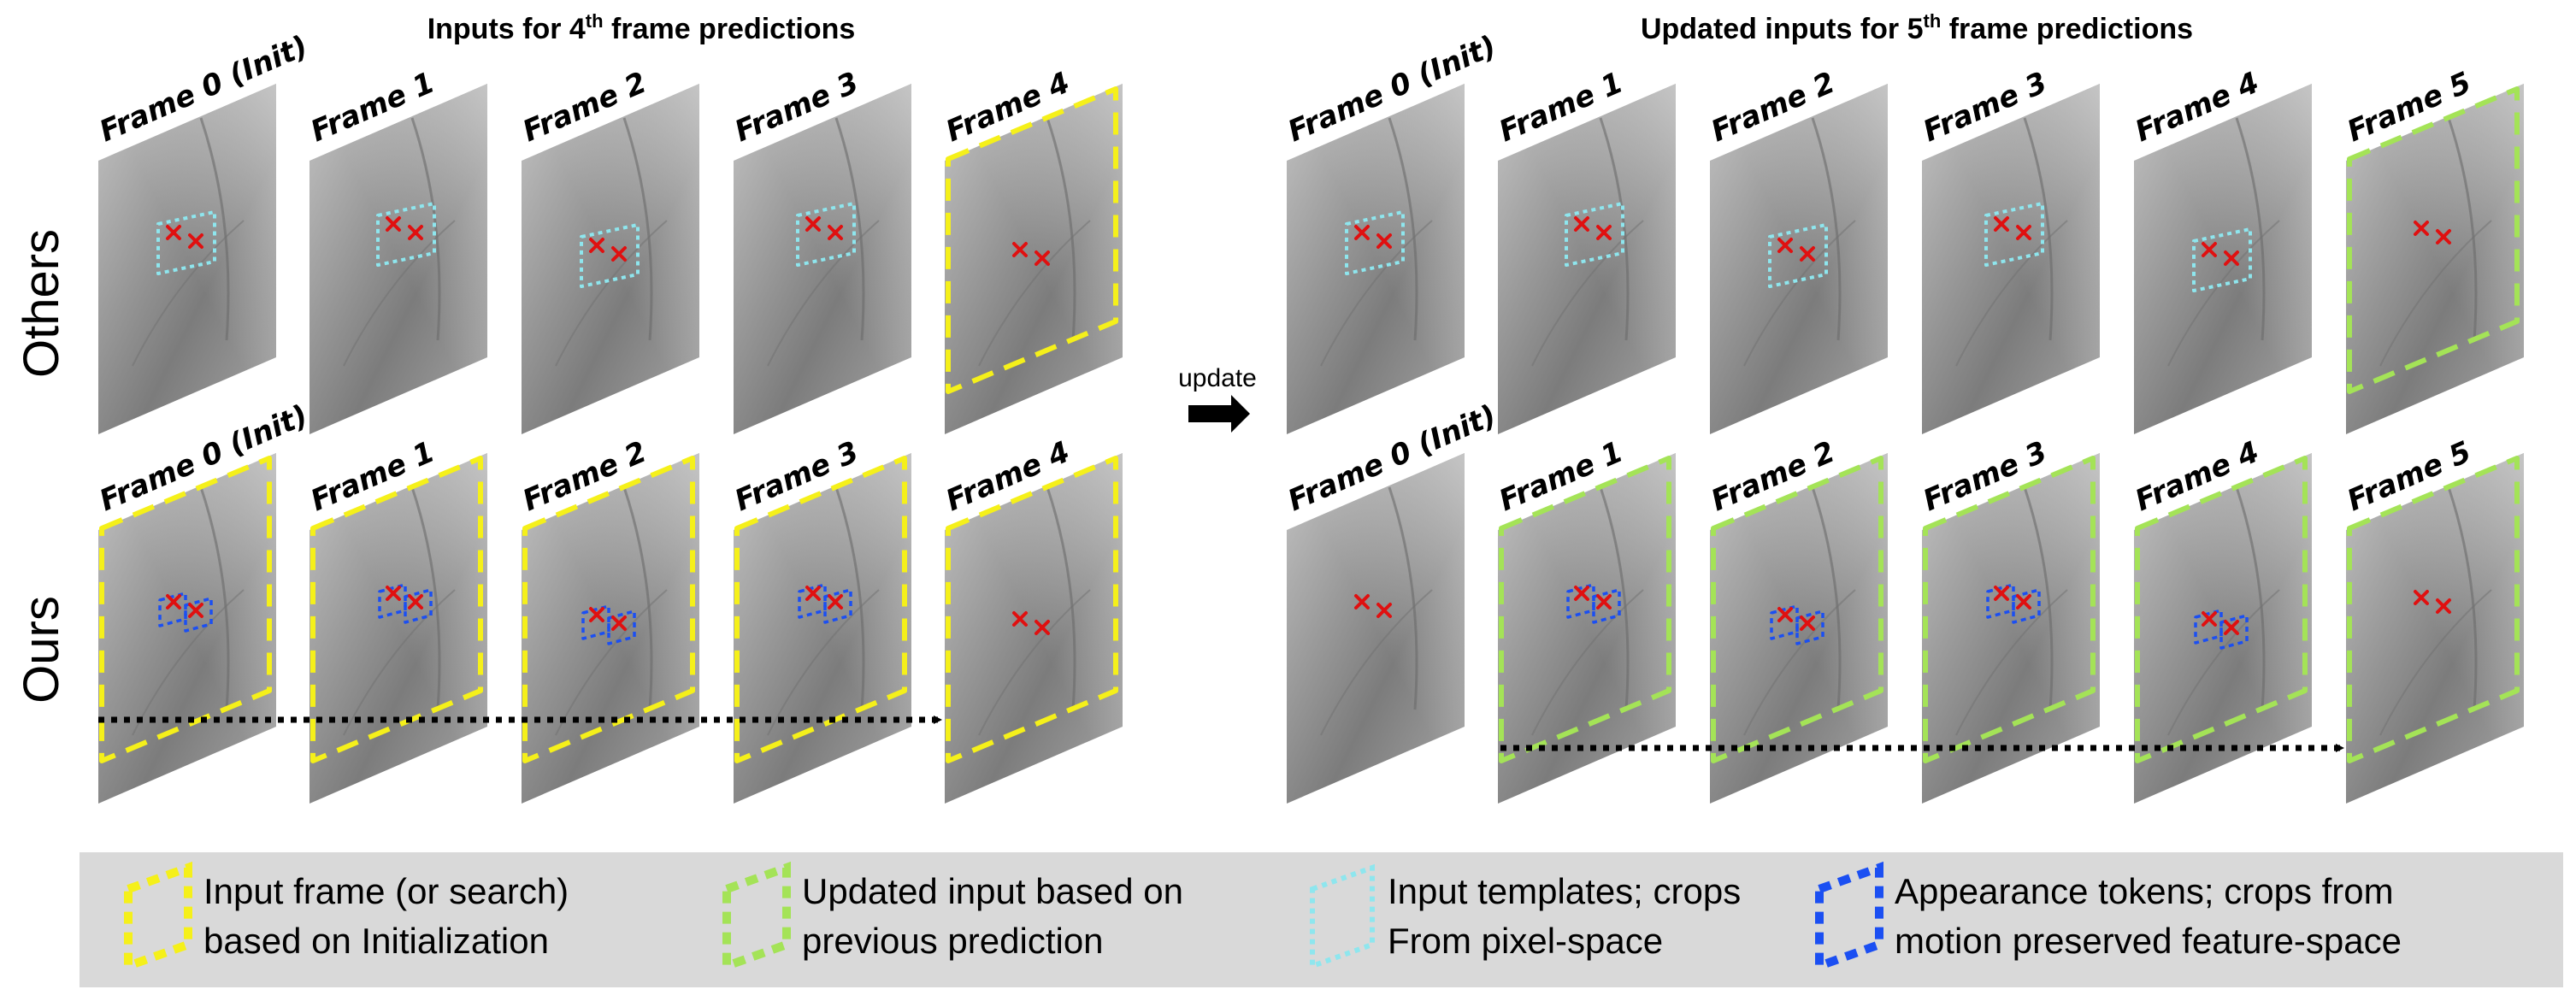  What do you see at coordinates (992, 891) in the screenshot?
I see `legend-line-1: Updated input based on` at bounding box center [992, 891].